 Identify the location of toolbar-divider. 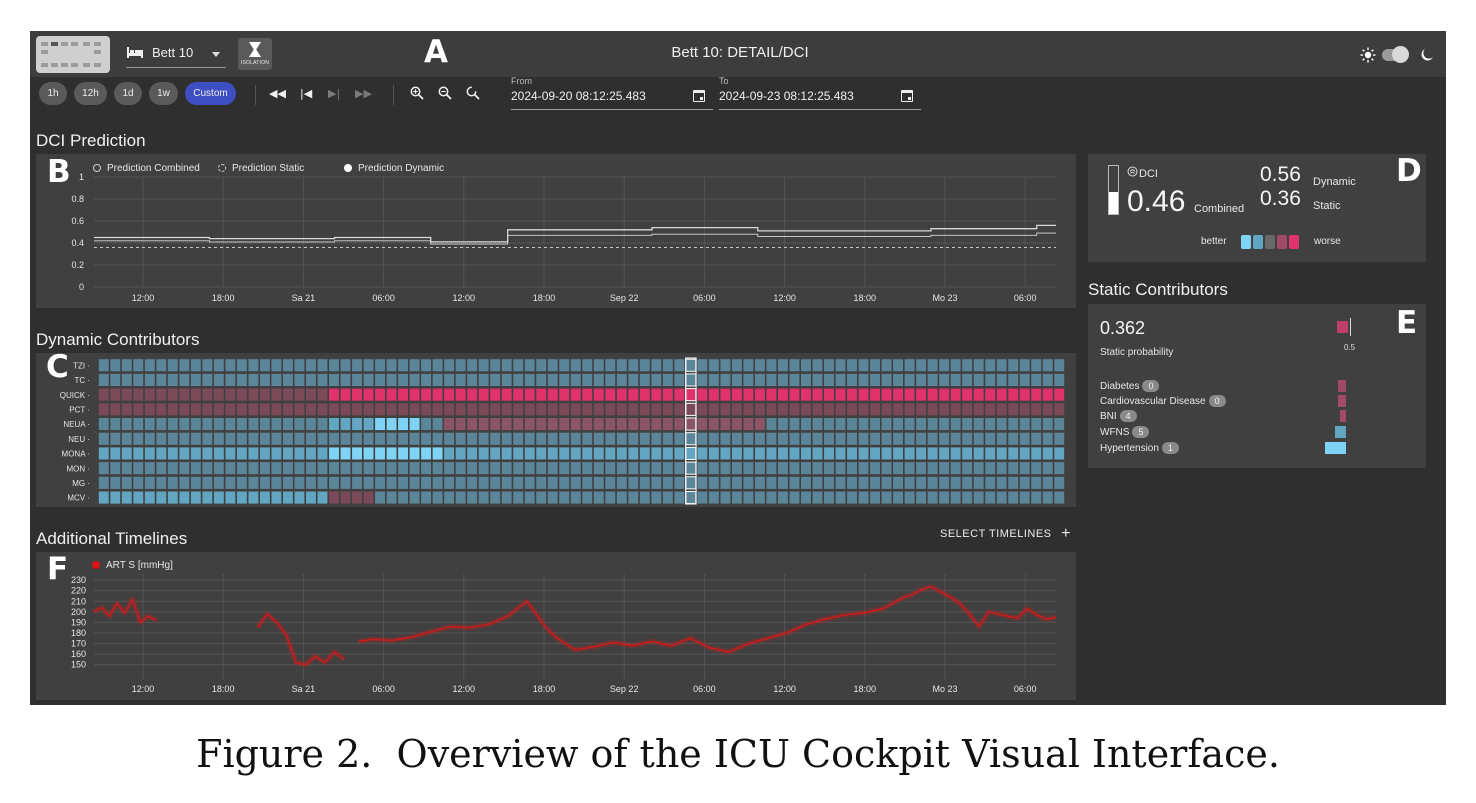
(255, 95).